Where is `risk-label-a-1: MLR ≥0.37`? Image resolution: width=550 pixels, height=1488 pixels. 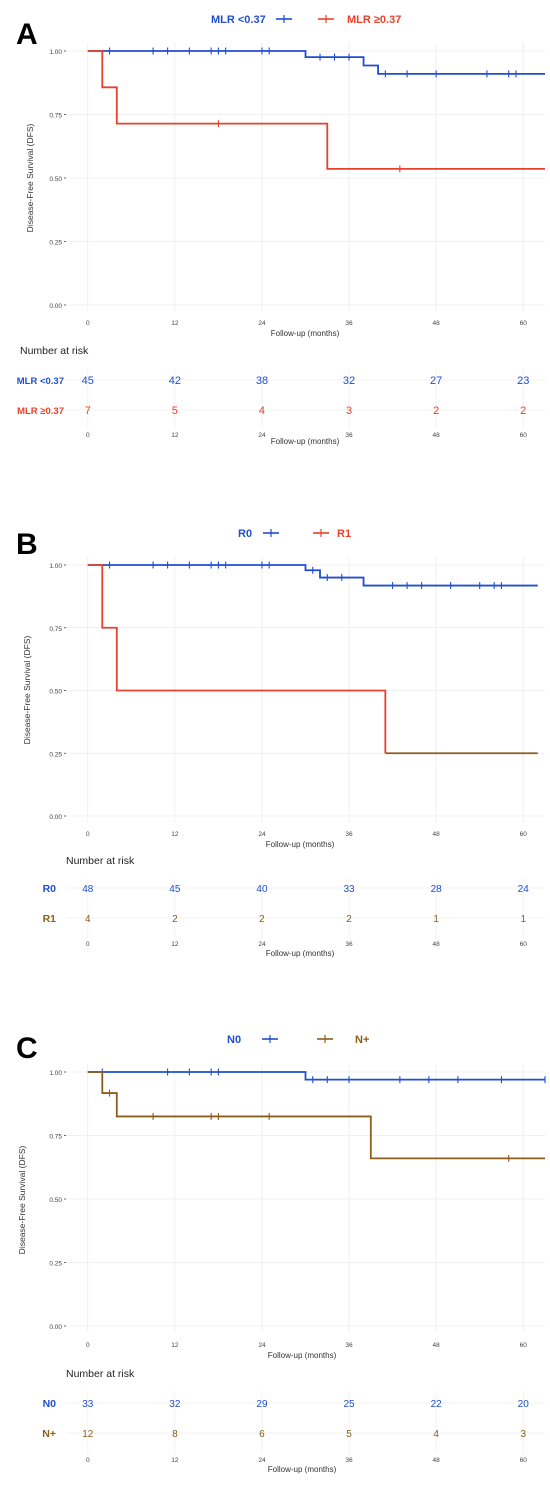 risk-label-a-1: MLR ≥0.37 is located at coordinates (40, 411).